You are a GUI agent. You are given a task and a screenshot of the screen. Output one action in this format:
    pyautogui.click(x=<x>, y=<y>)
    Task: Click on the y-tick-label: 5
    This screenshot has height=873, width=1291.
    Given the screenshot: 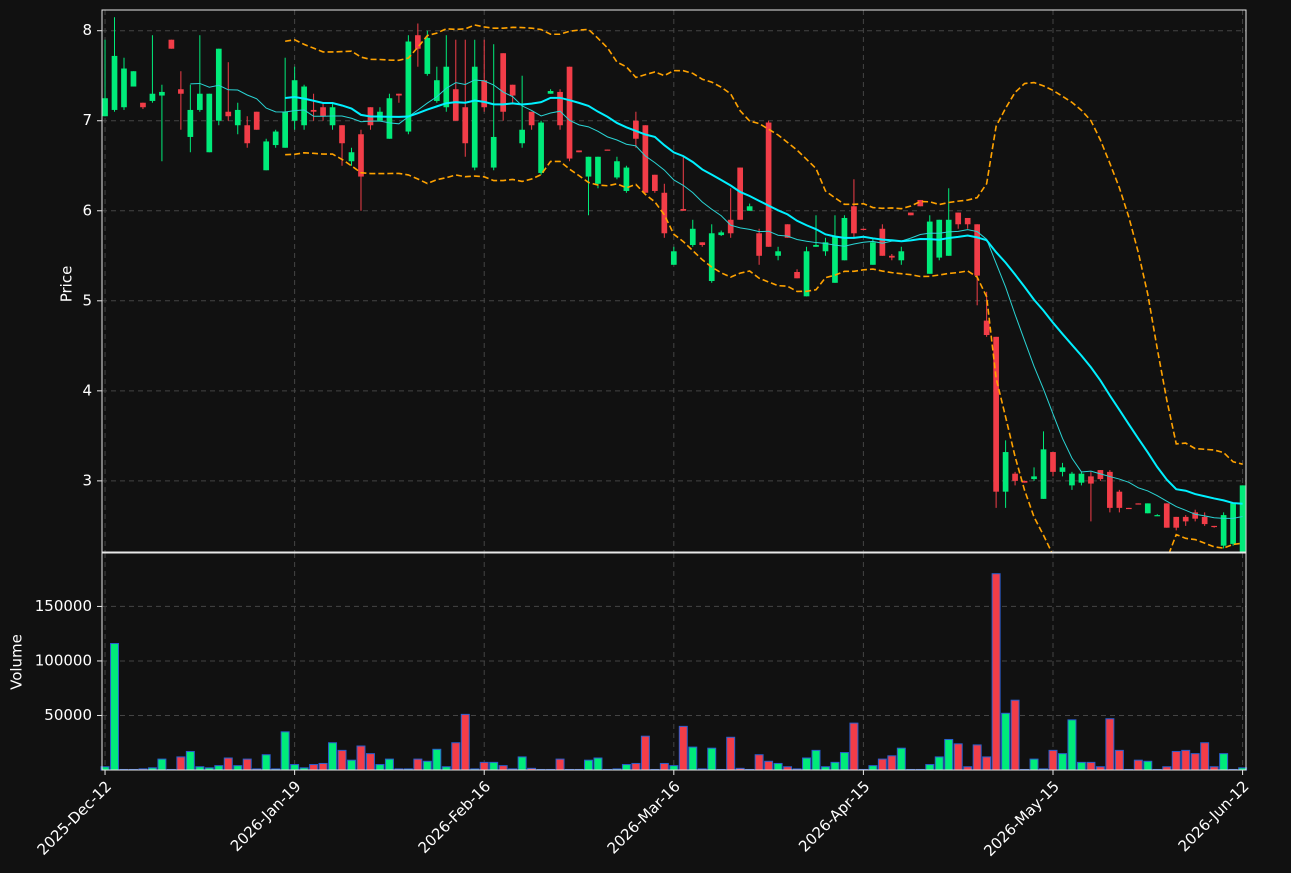 What is the action you would take?
    pyautogui.click(x=87, y=300)
    